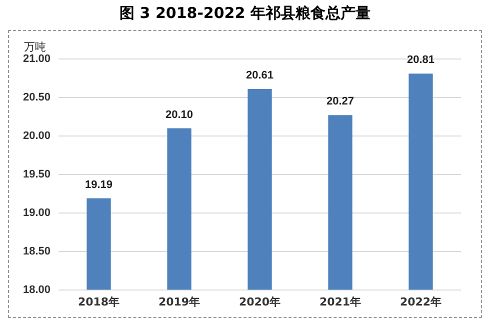  I want to click on x-tick-label: 2019年, so click(179, 301).